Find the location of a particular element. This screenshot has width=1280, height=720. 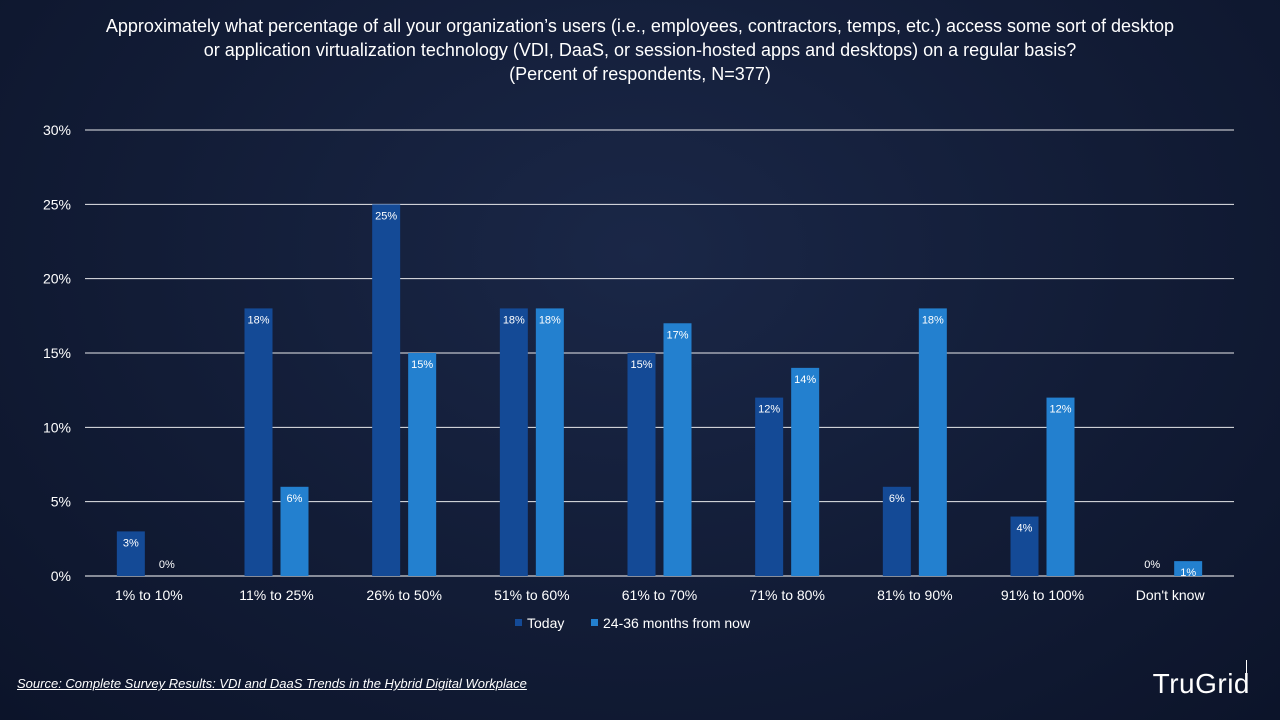

data-label: 14% is located at coordinates (805, 380).